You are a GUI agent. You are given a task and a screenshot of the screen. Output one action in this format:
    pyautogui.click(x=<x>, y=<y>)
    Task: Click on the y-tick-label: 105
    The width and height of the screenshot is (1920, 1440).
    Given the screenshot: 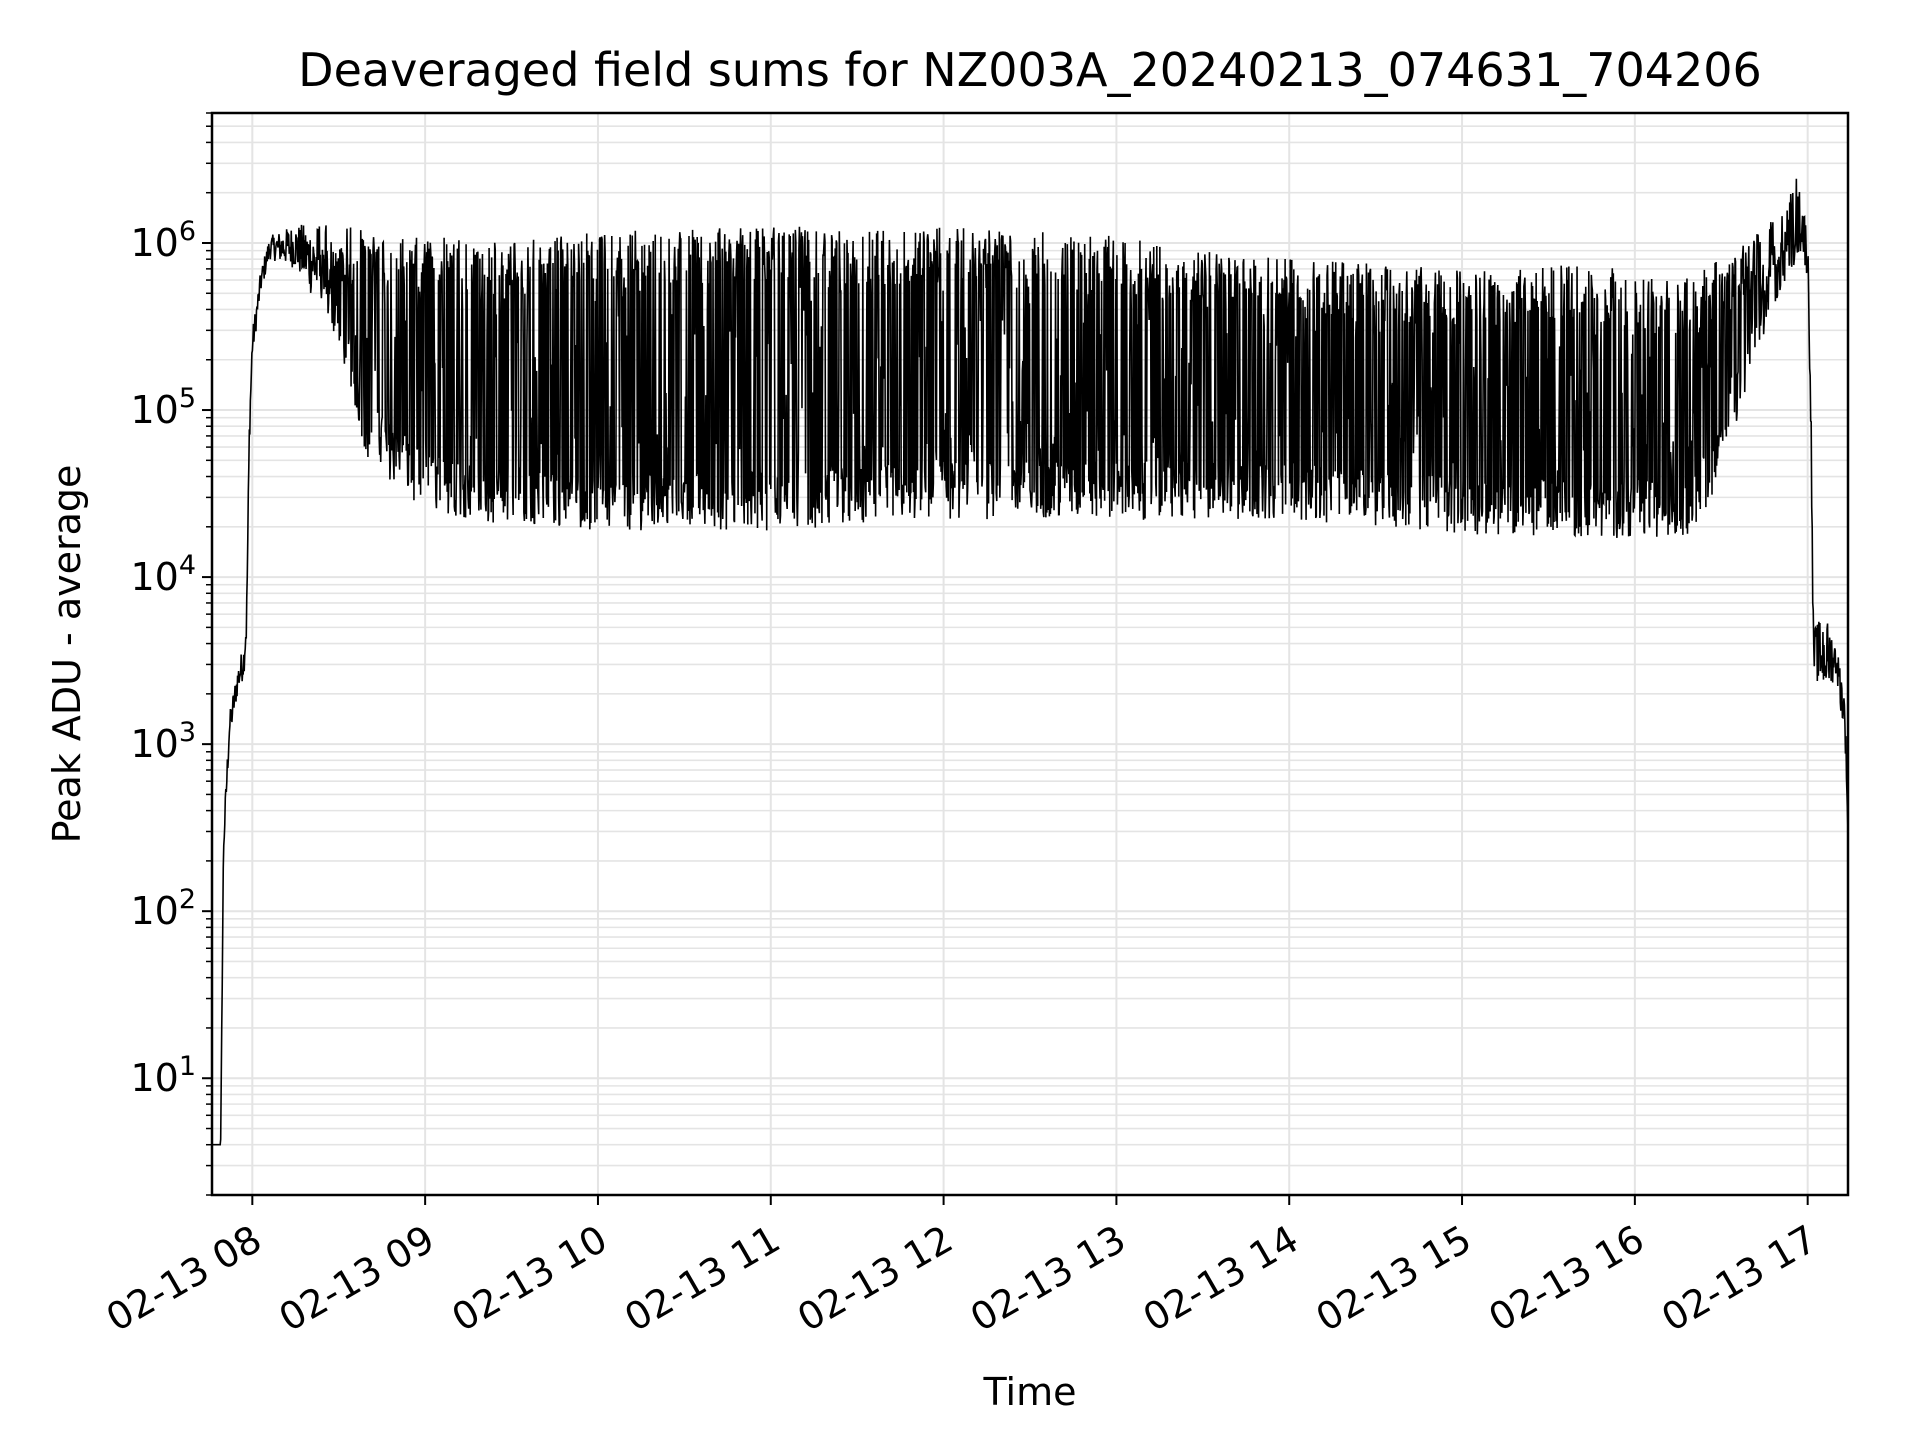 What is the action you would take?
    pyautogui.click(x=163, y=407)
    